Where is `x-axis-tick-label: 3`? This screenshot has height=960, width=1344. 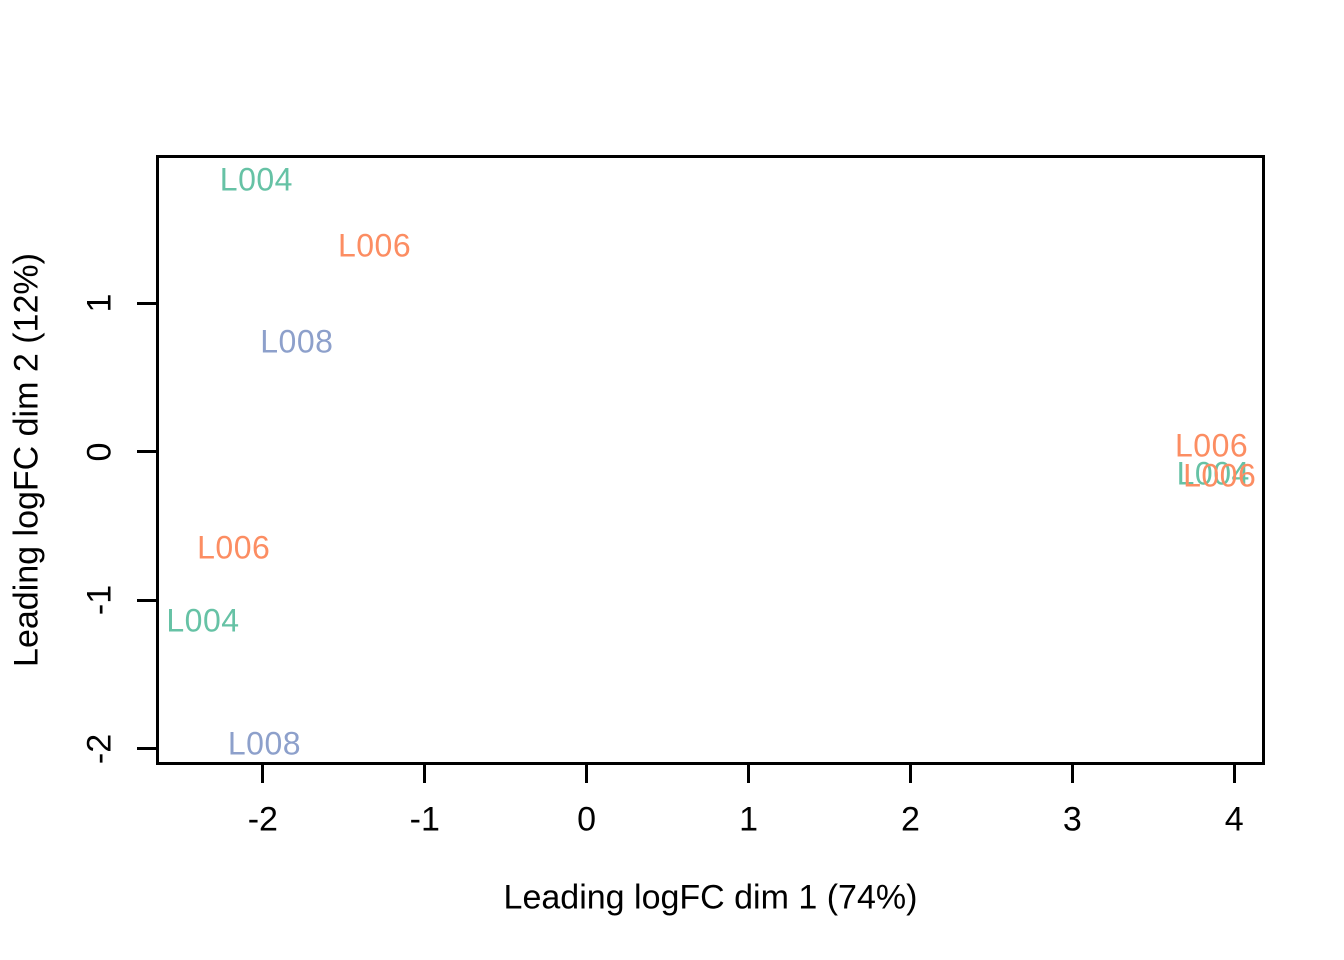 x-axis-tick-label: 3 is located at coordinates (1072, 819).